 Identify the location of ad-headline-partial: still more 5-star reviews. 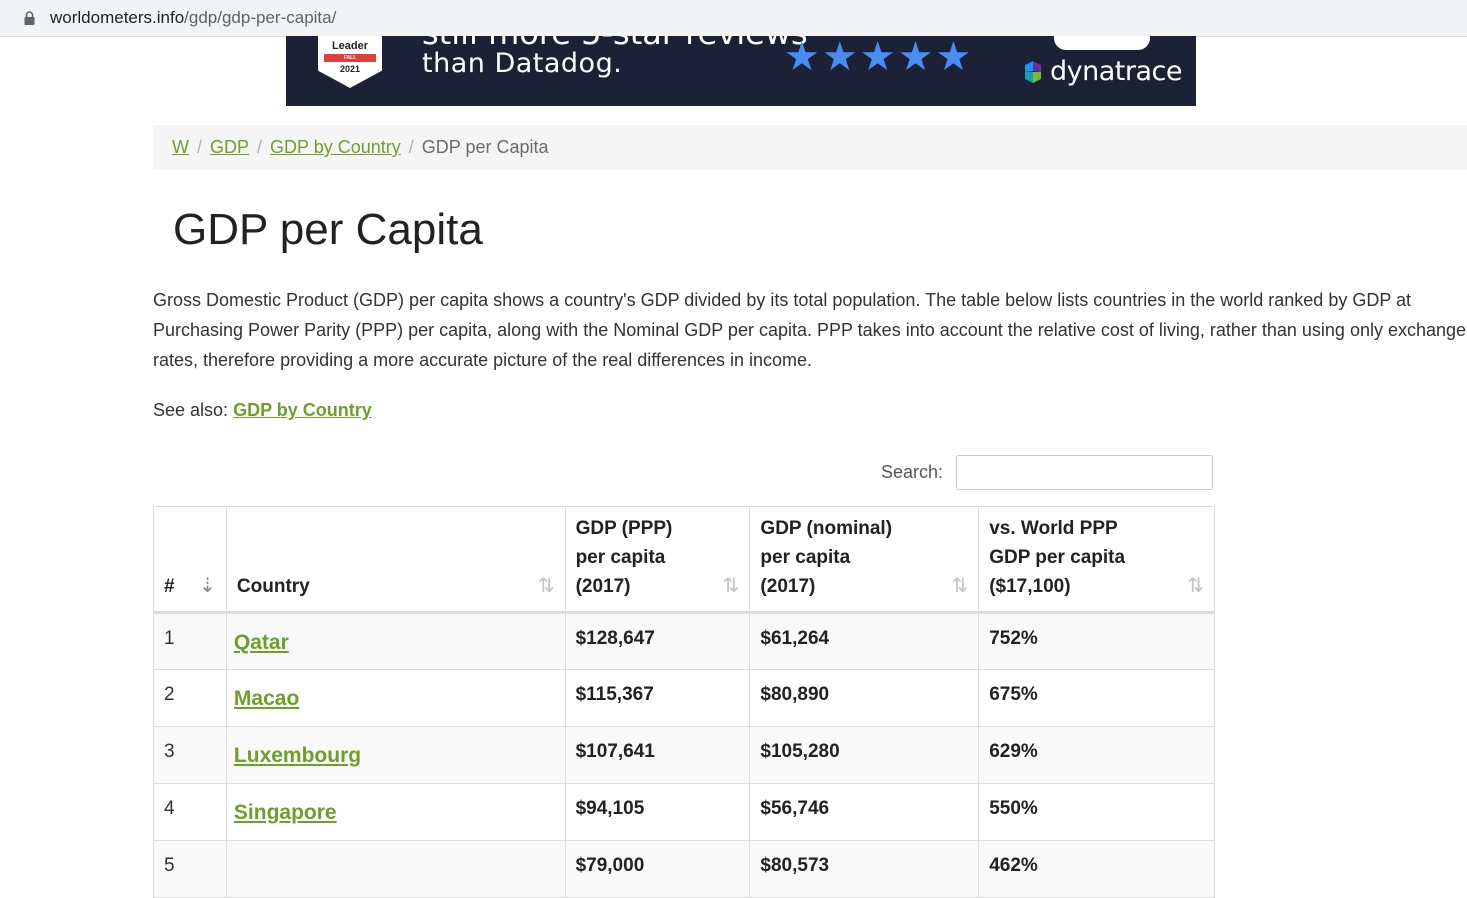
(615, 44).